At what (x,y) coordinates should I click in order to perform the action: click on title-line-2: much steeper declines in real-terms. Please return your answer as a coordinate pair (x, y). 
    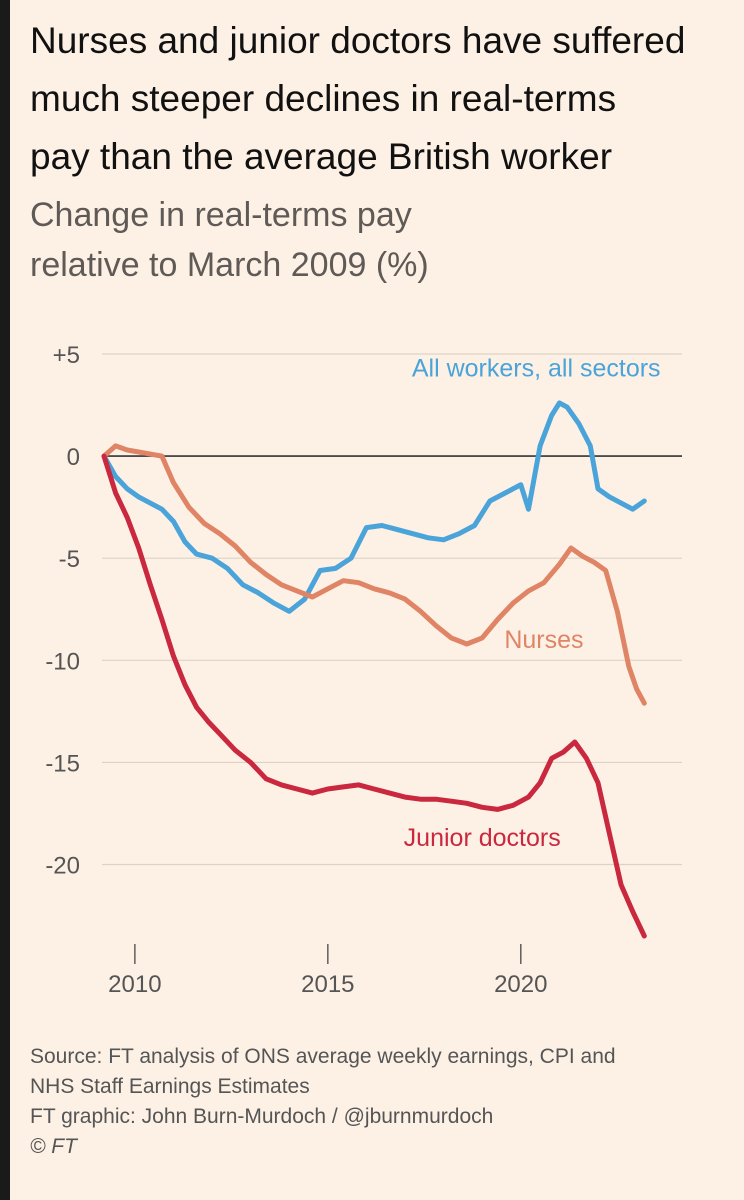
    Looking at the image, I should click on (323, 98).